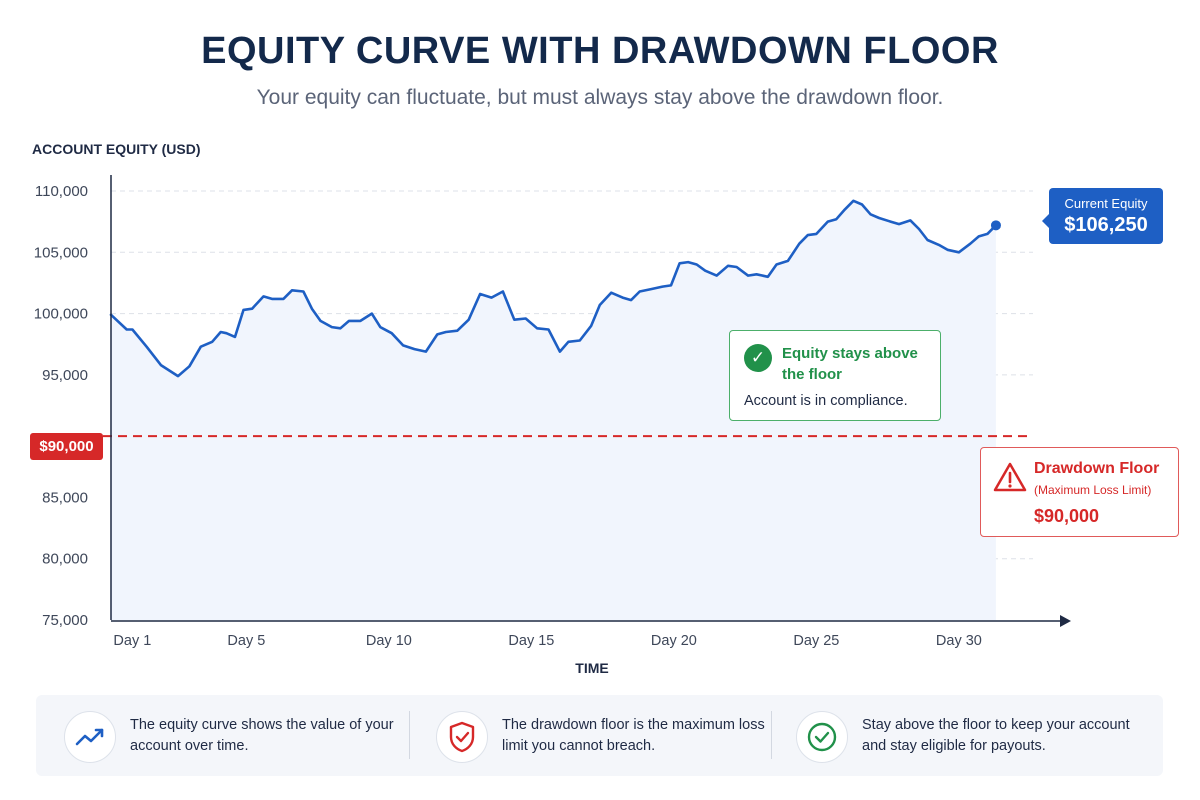  Describe the element at coordinates (462, 737) in the screenshot. I see `shield-check-icon` at that location.